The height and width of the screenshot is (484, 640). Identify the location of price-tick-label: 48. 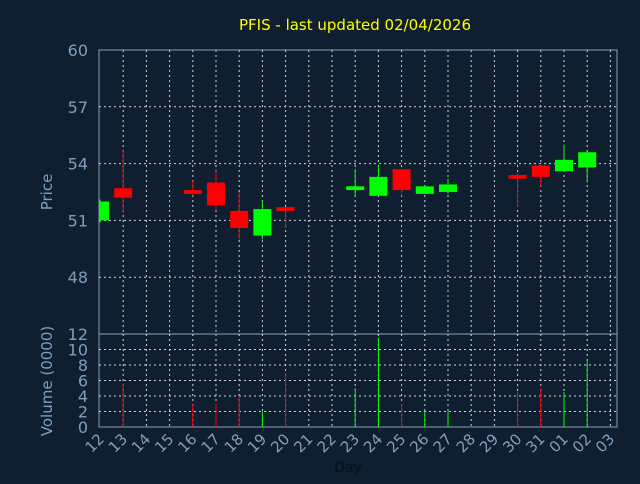
(78, 277).